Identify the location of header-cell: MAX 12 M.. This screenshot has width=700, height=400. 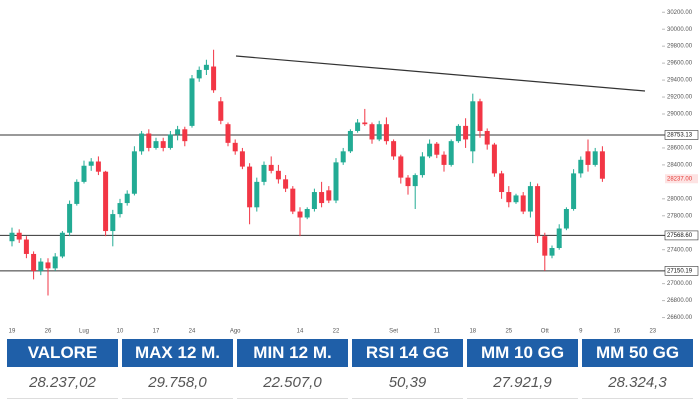
(177, 353).